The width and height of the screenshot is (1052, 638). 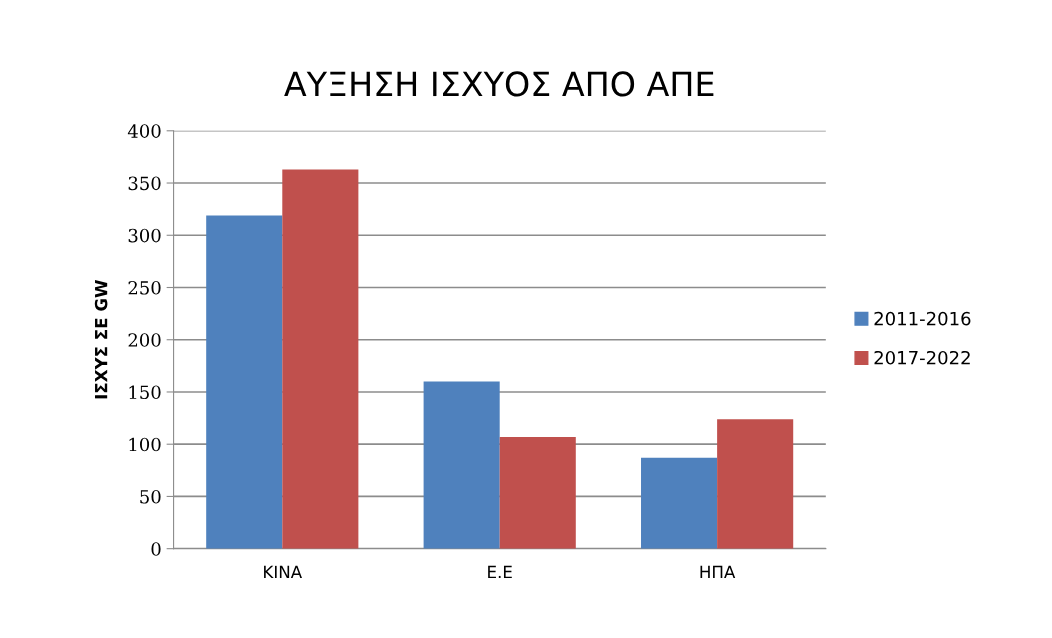 I want to click on y-tick-label: 300, so click(x=144, y=235).